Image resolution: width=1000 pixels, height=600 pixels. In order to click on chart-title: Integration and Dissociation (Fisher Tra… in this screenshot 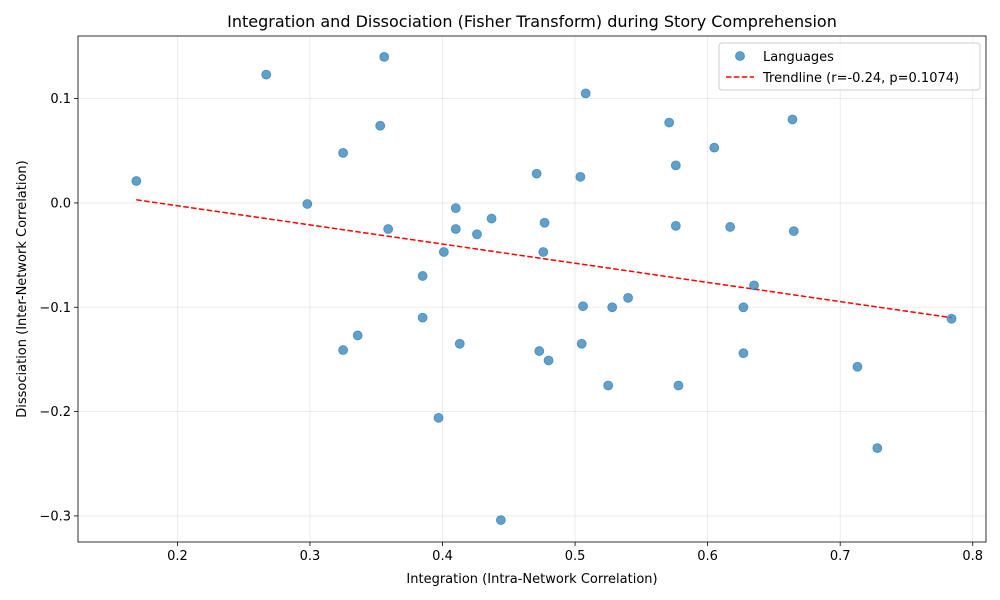, I will do `click(532, 21)`.